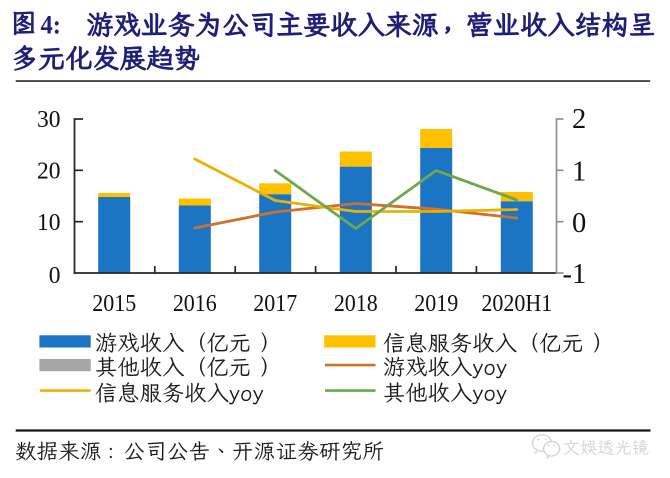  I want to click on svg-text: 30, so click(48, 120).